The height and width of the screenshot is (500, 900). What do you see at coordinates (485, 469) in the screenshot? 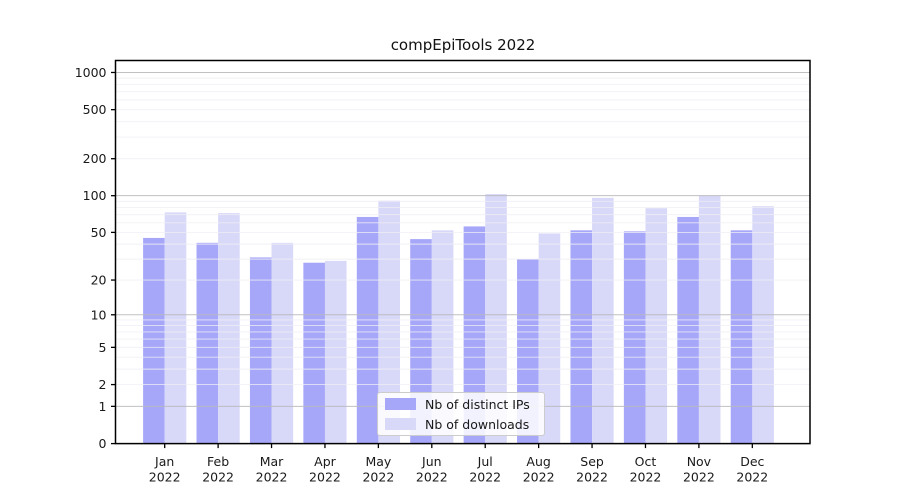
I see `x-tick-label: Jul 2022` at bounding box center [485, 469].